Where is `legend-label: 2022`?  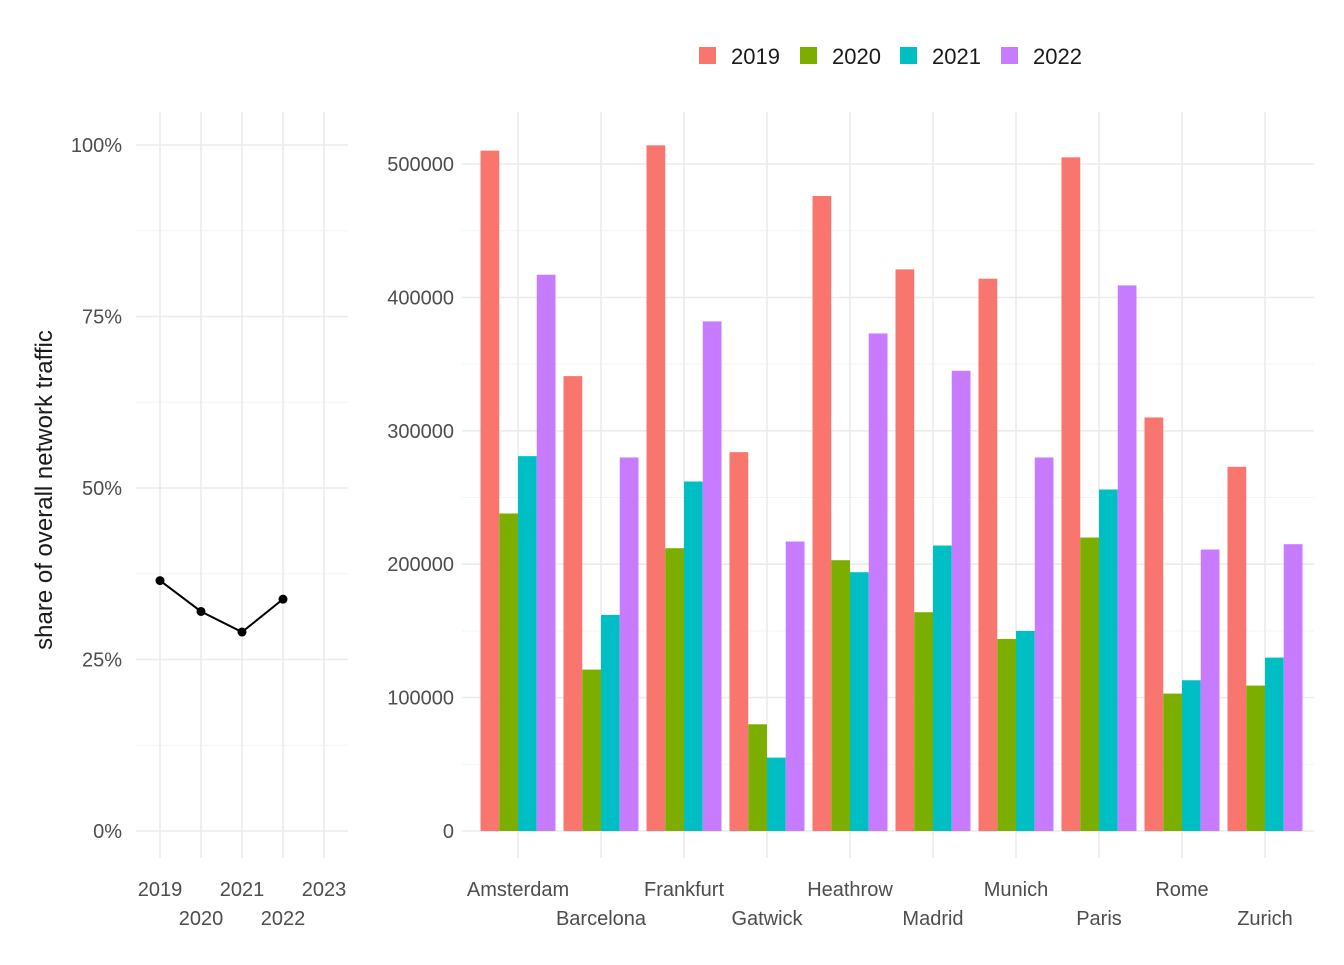
legend-label: 2022 is located at coordinates (1057, 56).